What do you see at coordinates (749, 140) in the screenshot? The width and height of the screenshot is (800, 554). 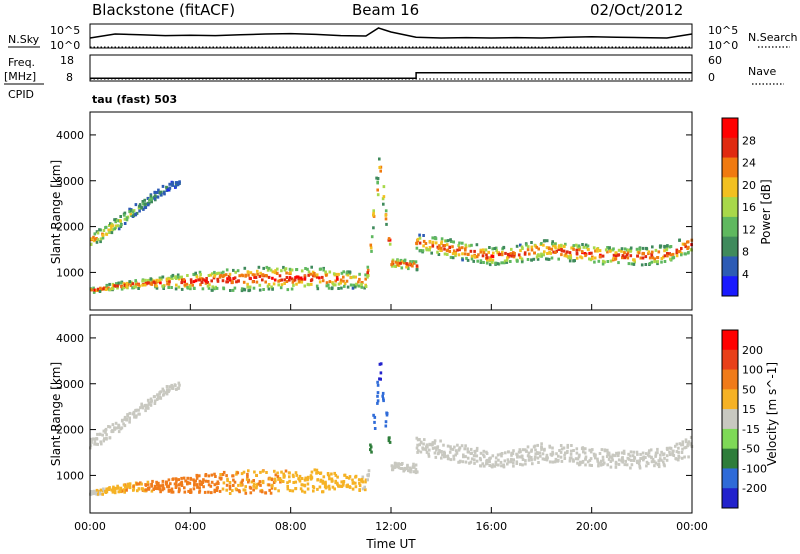 I see `colorbar-tick-label: 28` at bounding box center [749, 140].